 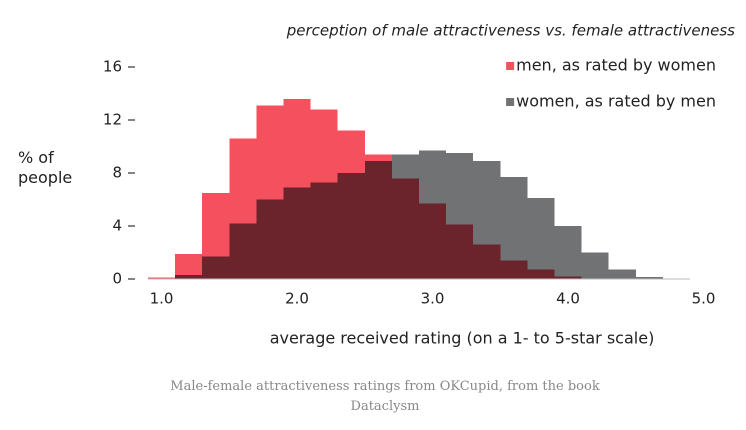 What do you see at coordinates (297, 299) in the screenshot?
I see `x-tick-label: 2.0` at bounding box center [297, 299].